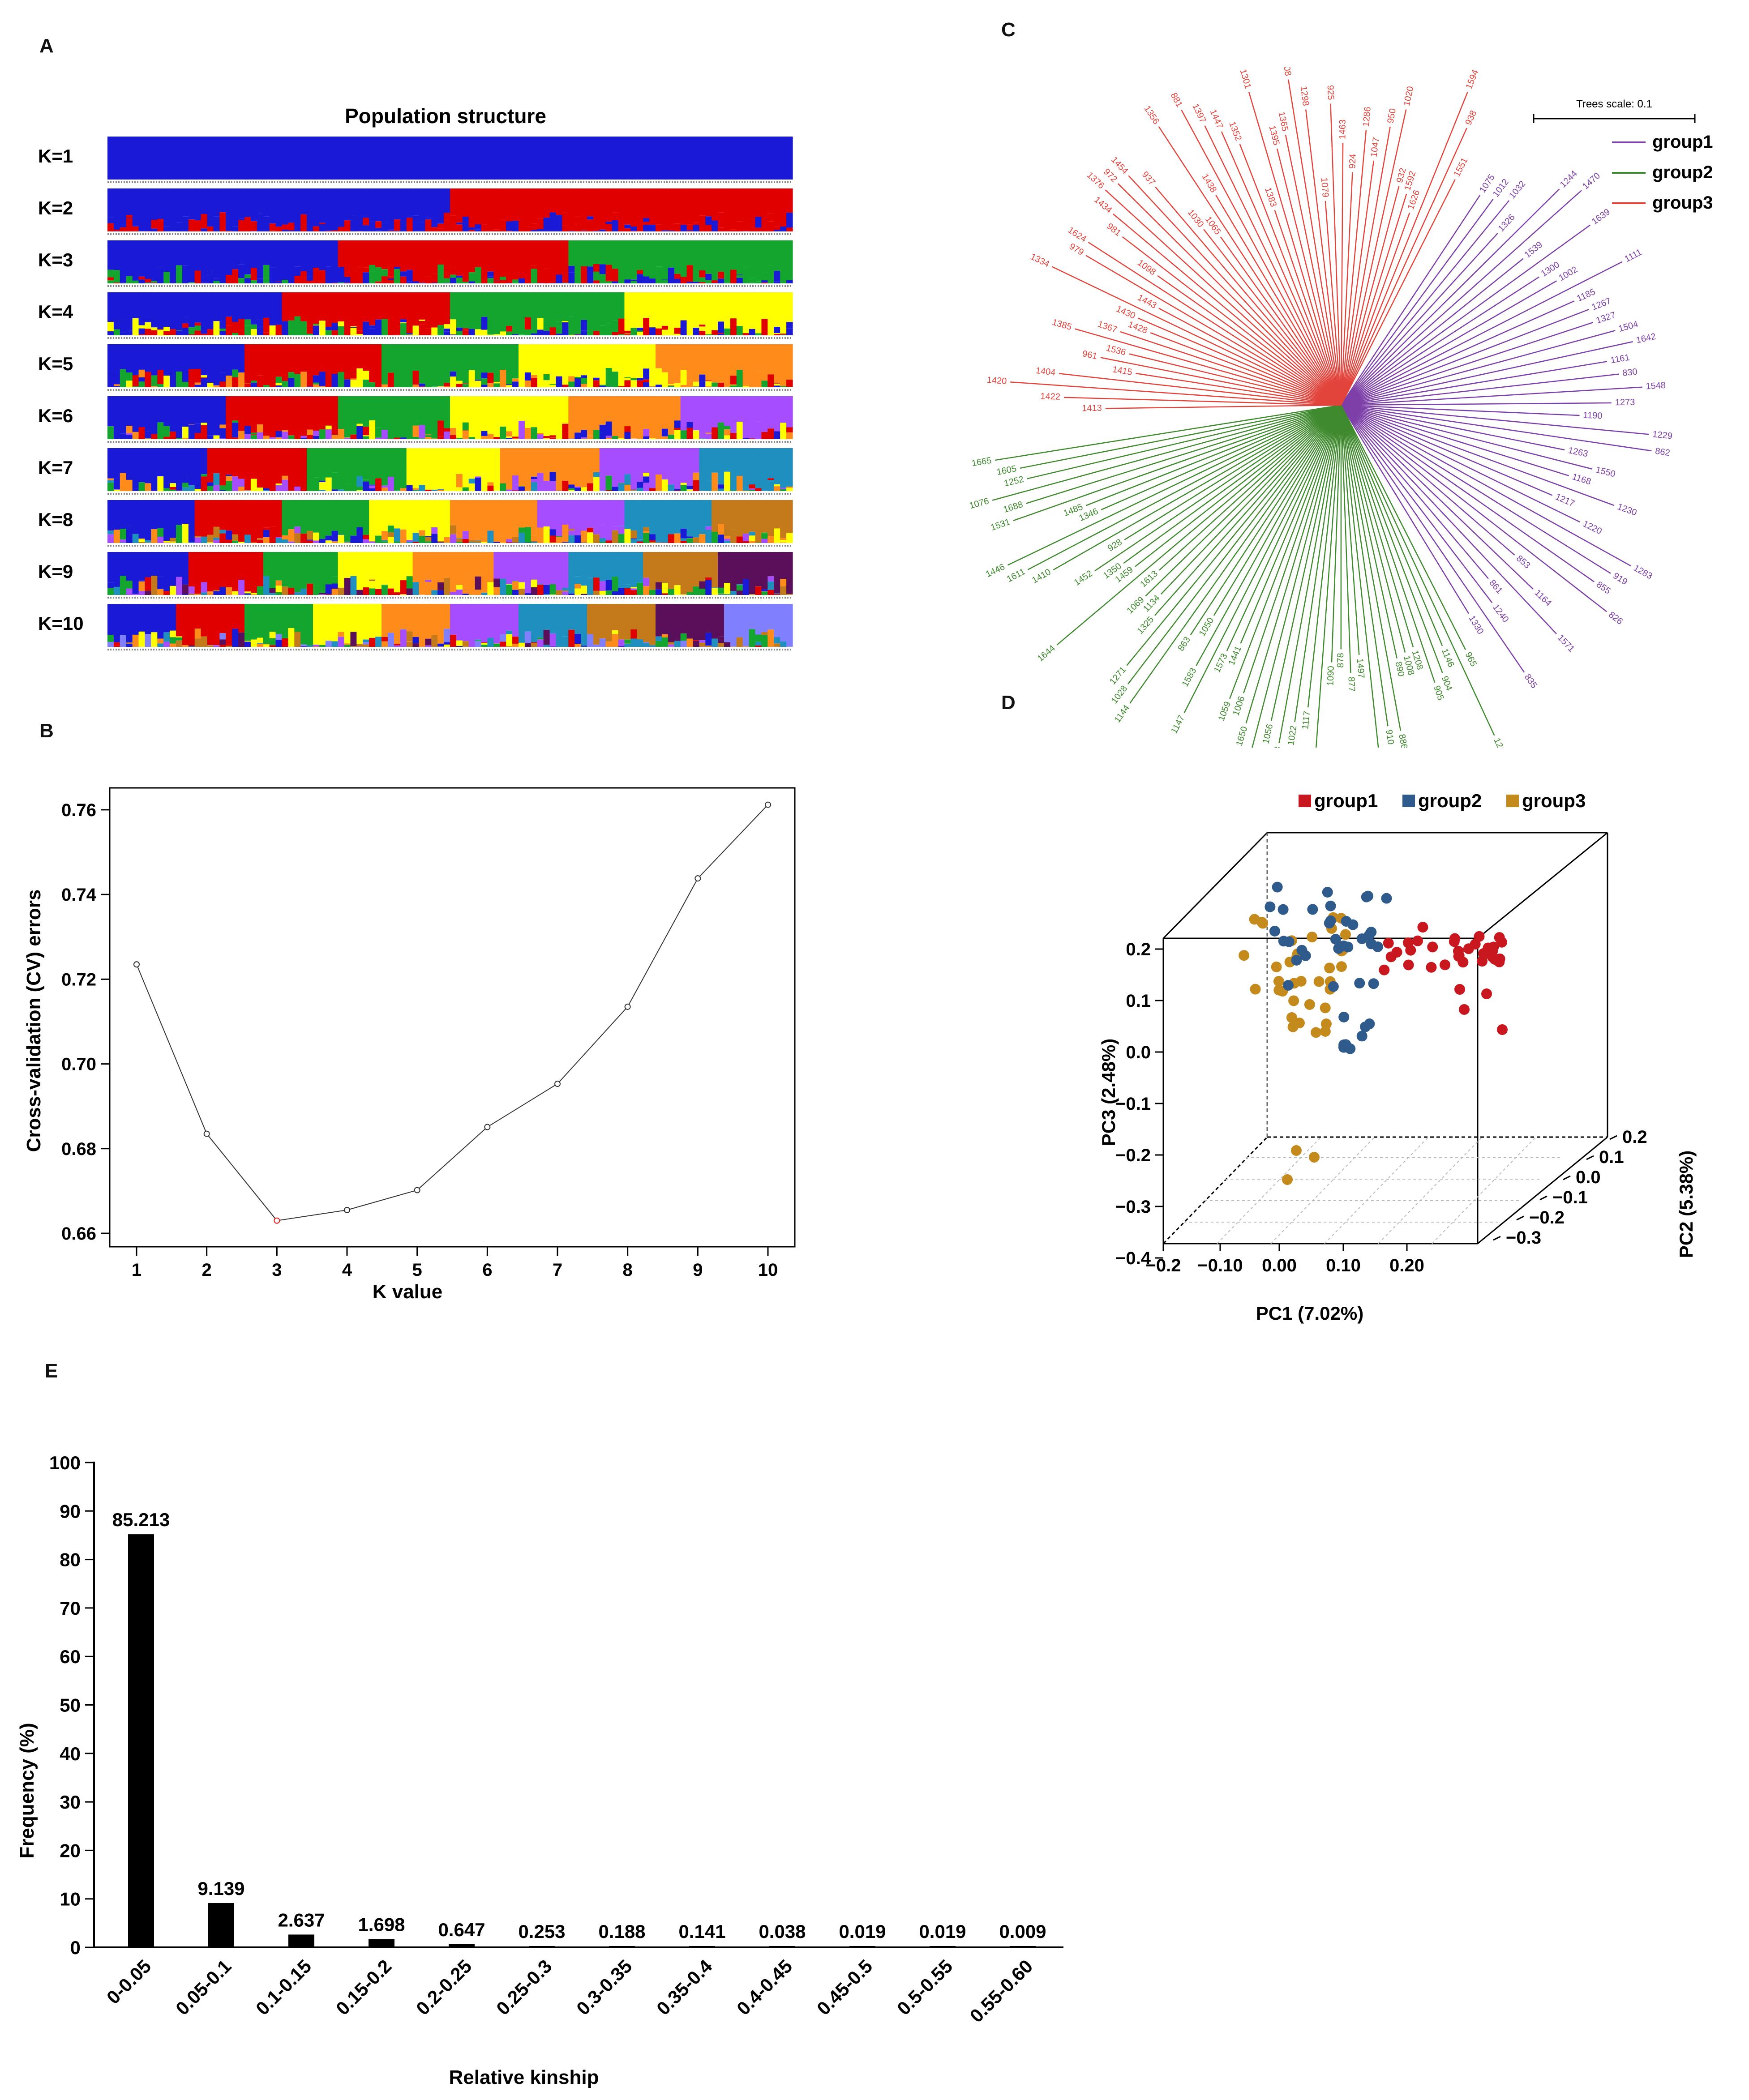 Image resolution: width=1749 pixels, height=2100 pixels. What do you see at coordinates (1370, 1024) in the screenshot?
I see `pca-point-group2` at bounding box center [1370, 1024].